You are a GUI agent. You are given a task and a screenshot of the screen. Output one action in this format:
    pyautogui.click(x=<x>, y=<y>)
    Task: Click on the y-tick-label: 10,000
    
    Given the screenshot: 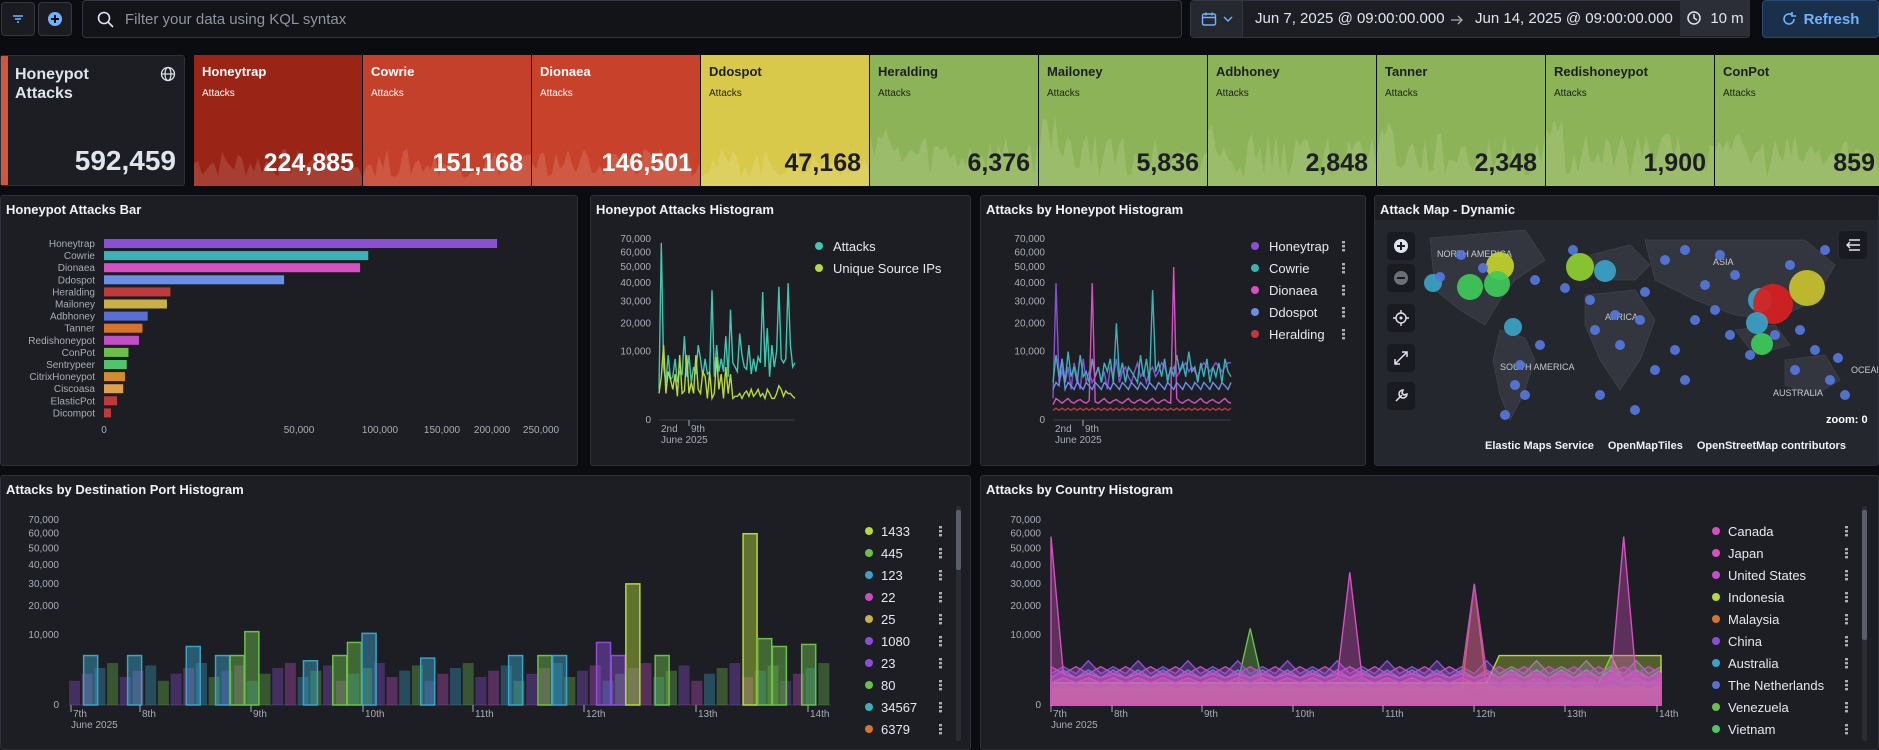 What is the action you would take?
    pyautogui.click(x=635, y=352)
    